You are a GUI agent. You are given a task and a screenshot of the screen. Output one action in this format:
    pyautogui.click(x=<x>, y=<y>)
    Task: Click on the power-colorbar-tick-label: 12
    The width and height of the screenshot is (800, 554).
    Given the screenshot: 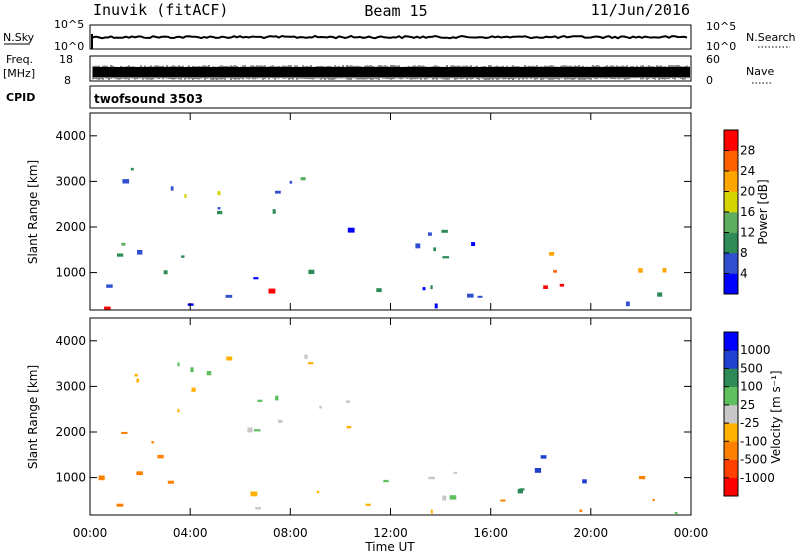 What is the action you would take?
    pyautogui.click(x=747, y=233)
    